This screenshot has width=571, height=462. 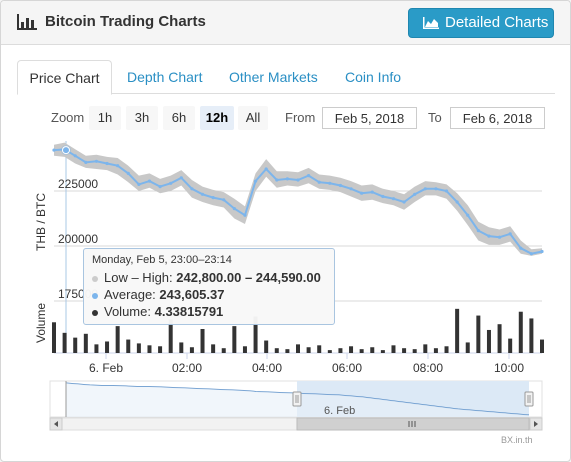 I want to click on x-tick-label: 08:00, so click(x=428, y=368).